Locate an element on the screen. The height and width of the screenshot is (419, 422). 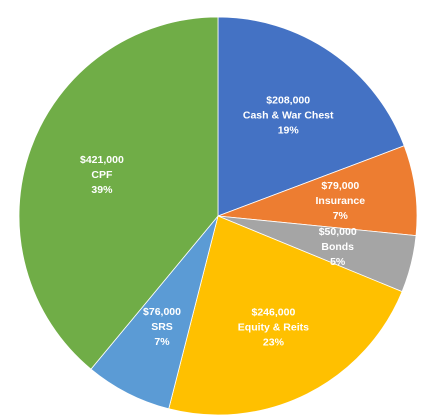
slice-category-label: SRS is located at coordinates (162, 327).